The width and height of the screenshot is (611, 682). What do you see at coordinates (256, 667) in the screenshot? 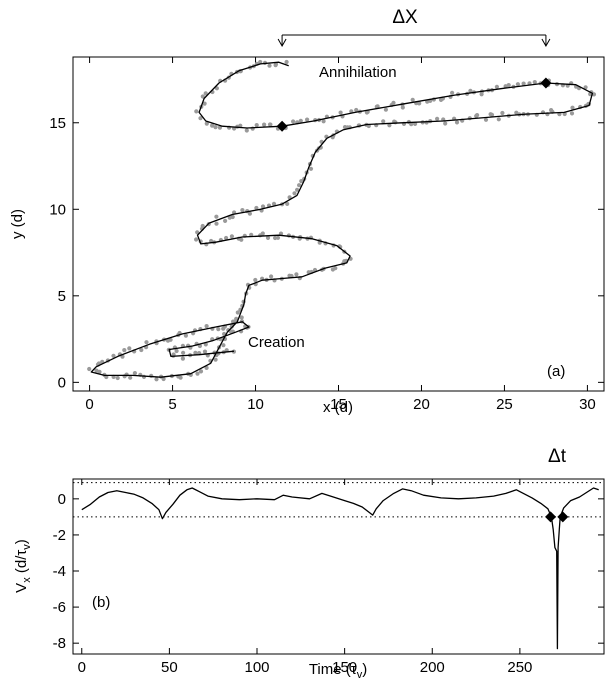
I see `x-tick-label: 100` at bounding box center [256, 667].